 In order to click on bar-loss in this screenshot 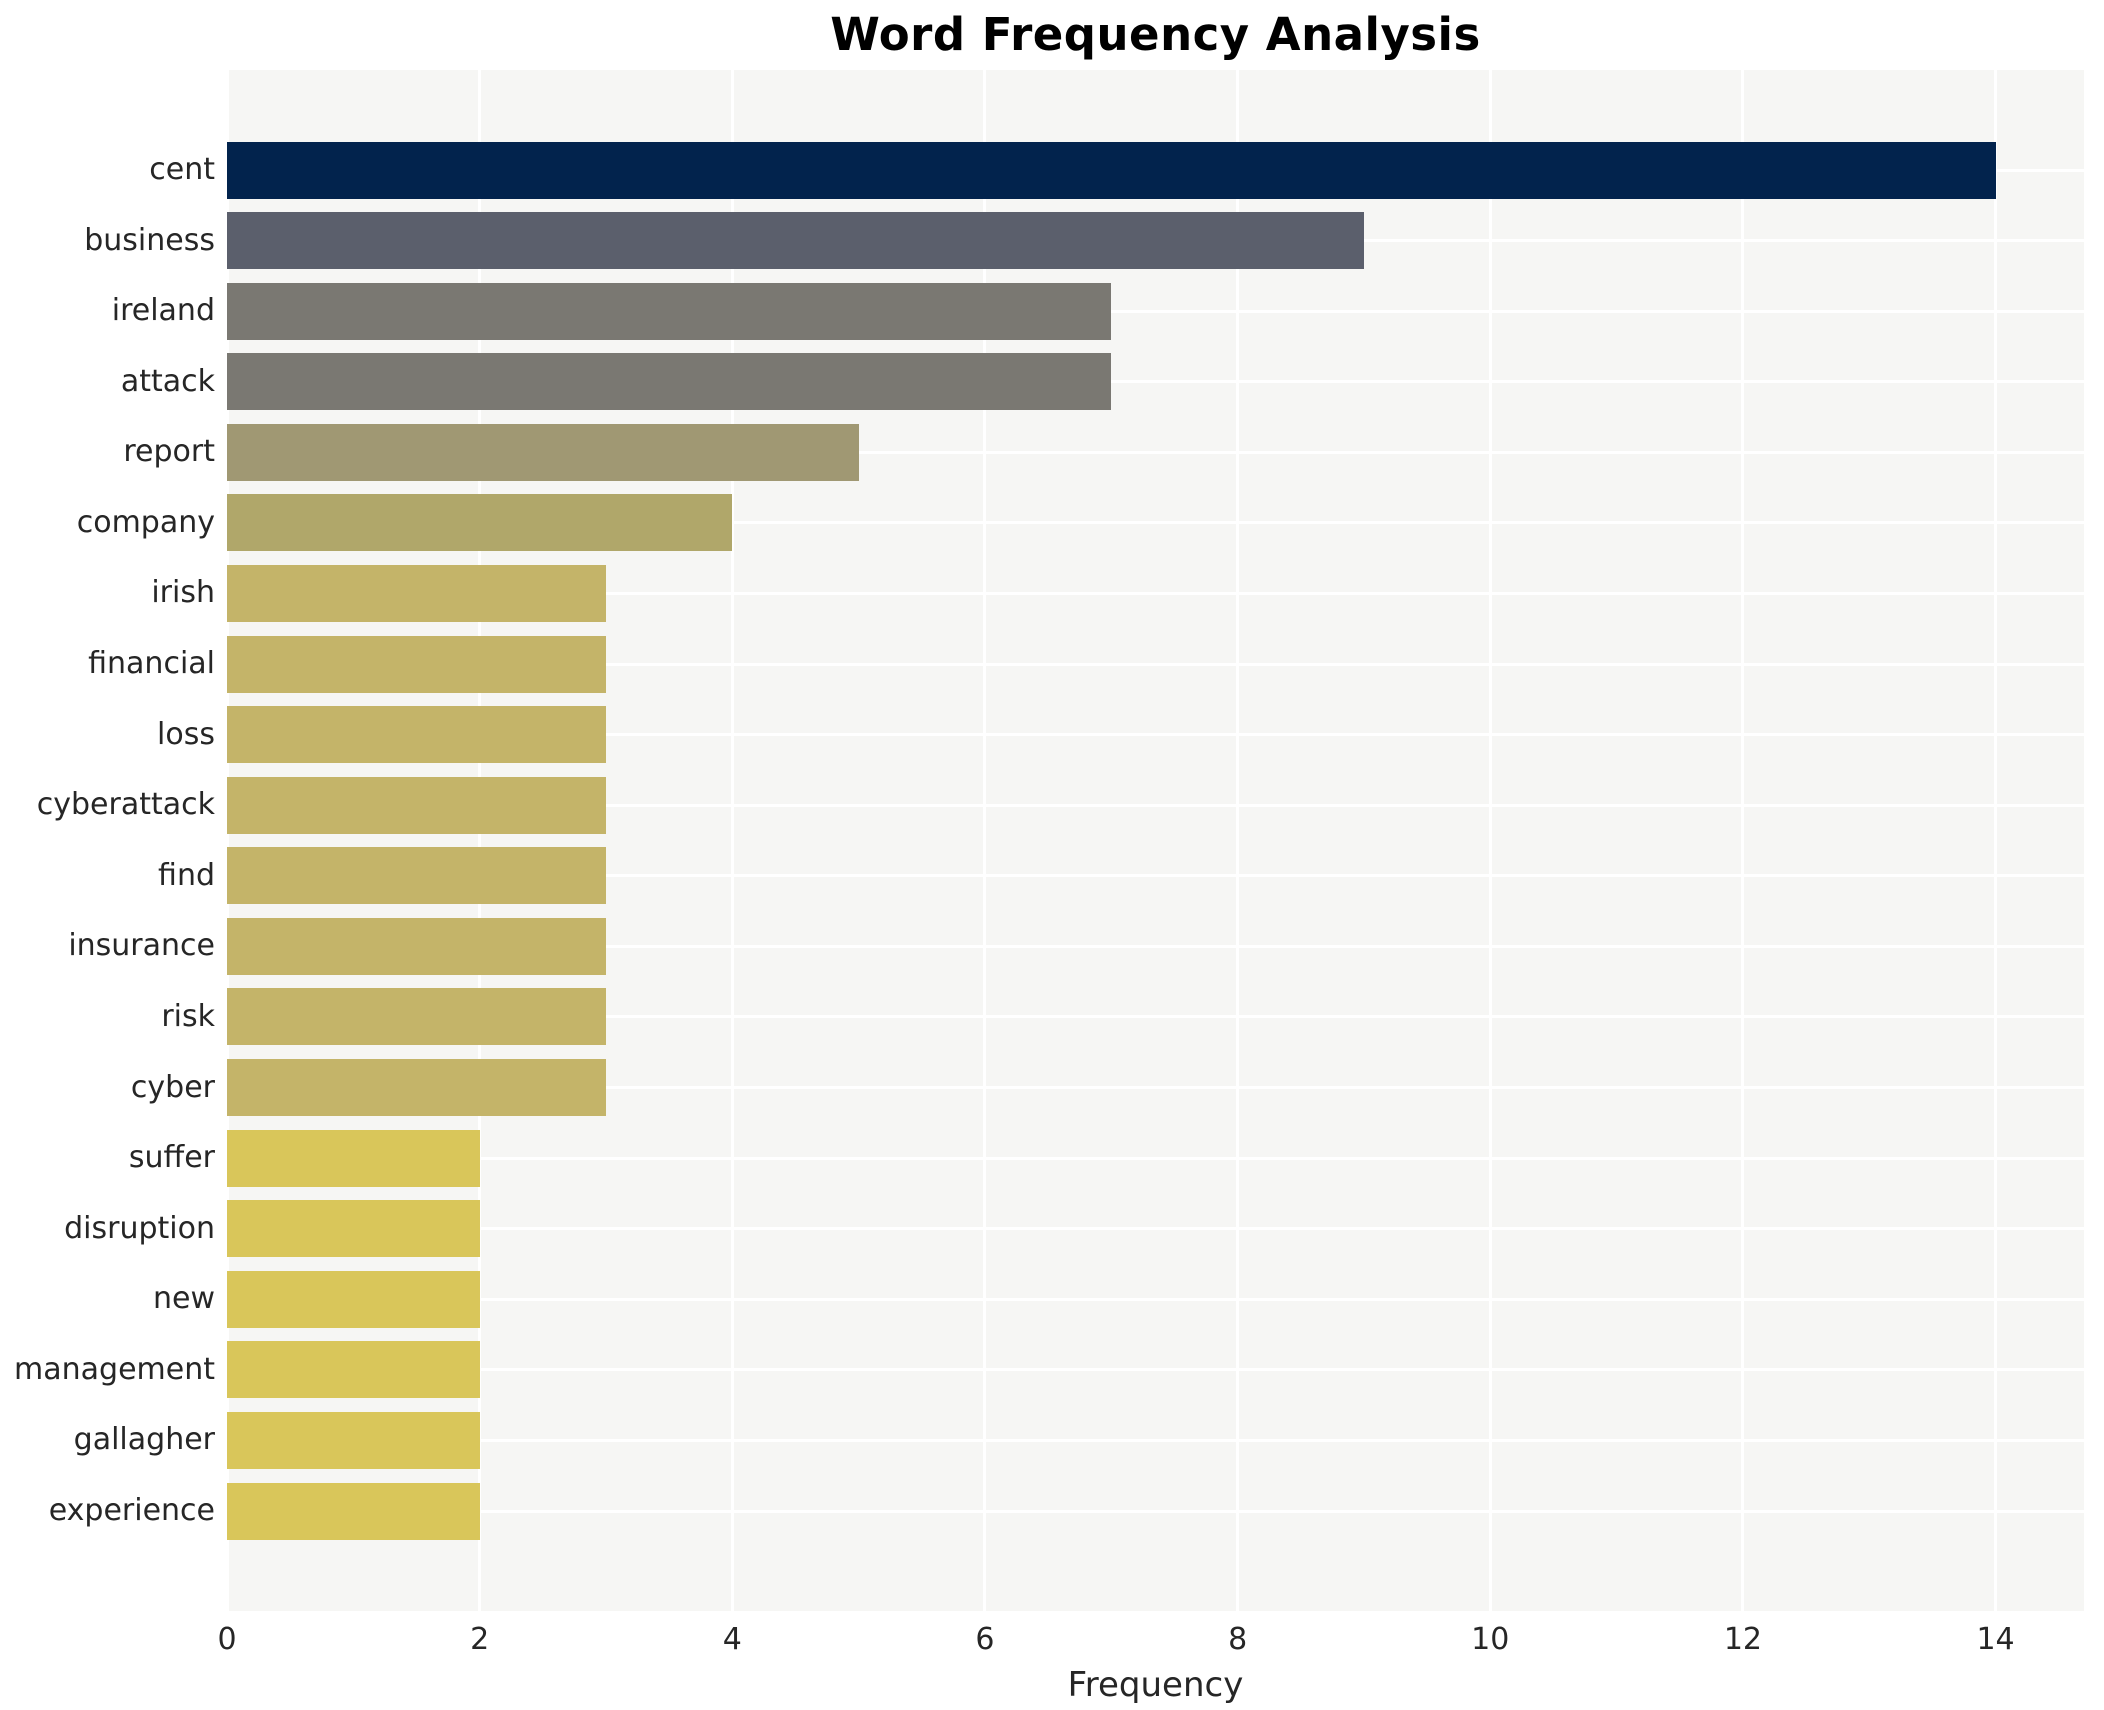, I will do `click(416, 735)`.